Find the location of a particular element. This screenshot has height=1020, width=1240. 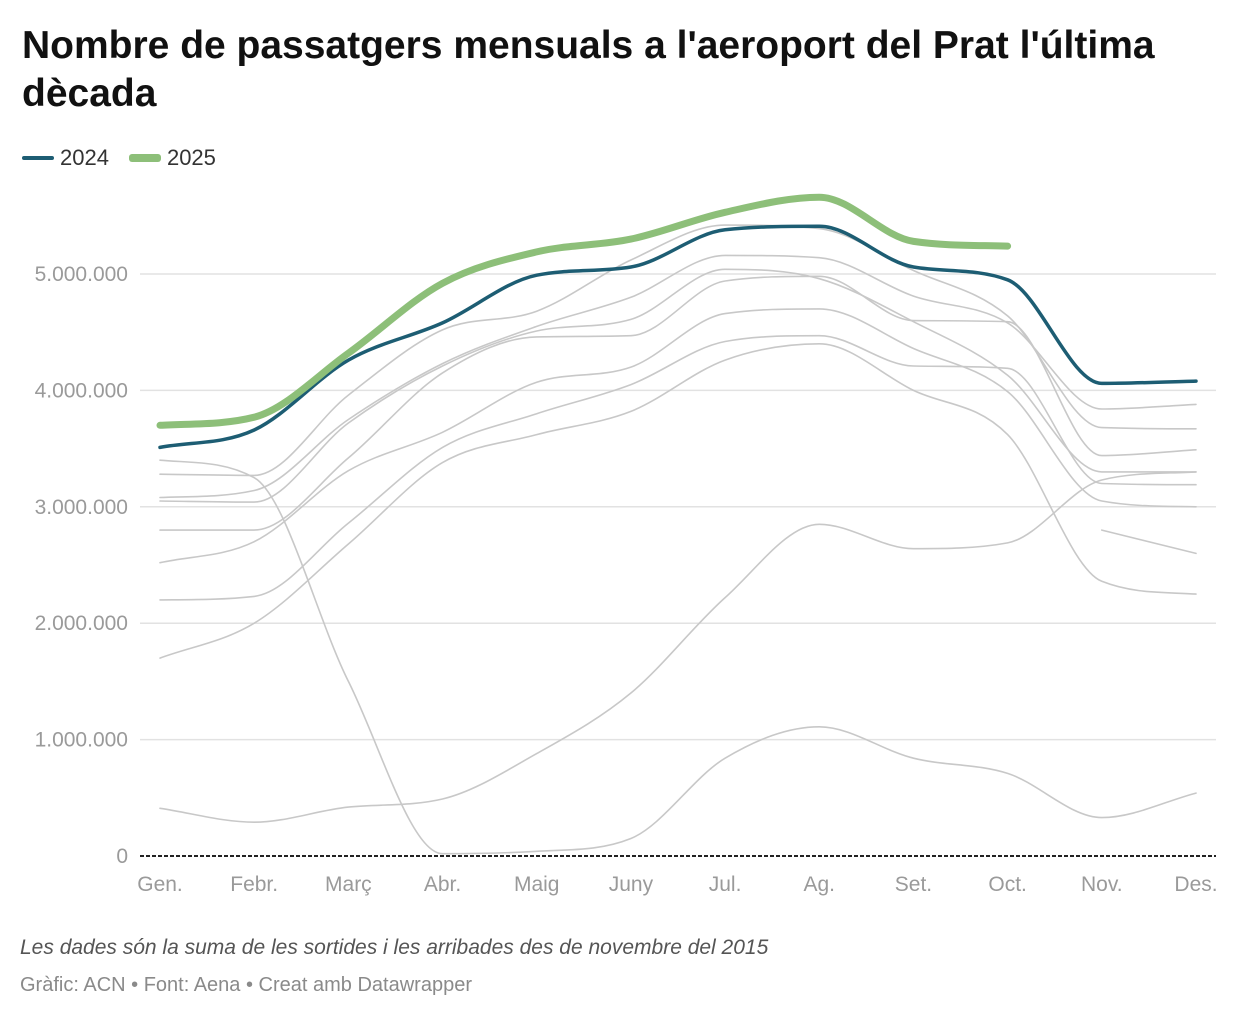

x-tick-label: Des. is located at coordinates (1195, 884).